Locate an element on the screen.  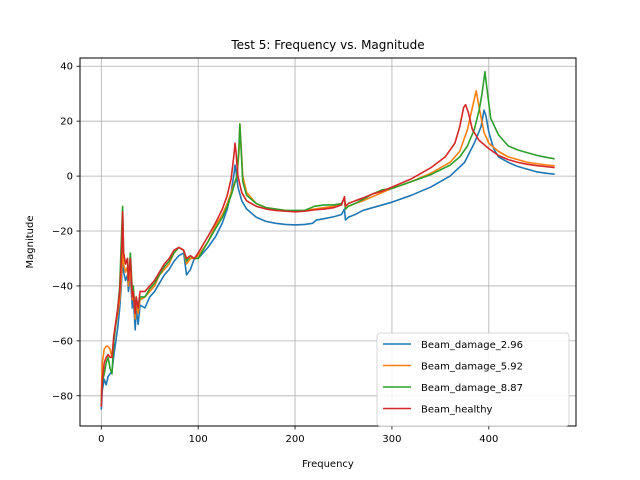
legend-box is located at coordinates (473, 379).